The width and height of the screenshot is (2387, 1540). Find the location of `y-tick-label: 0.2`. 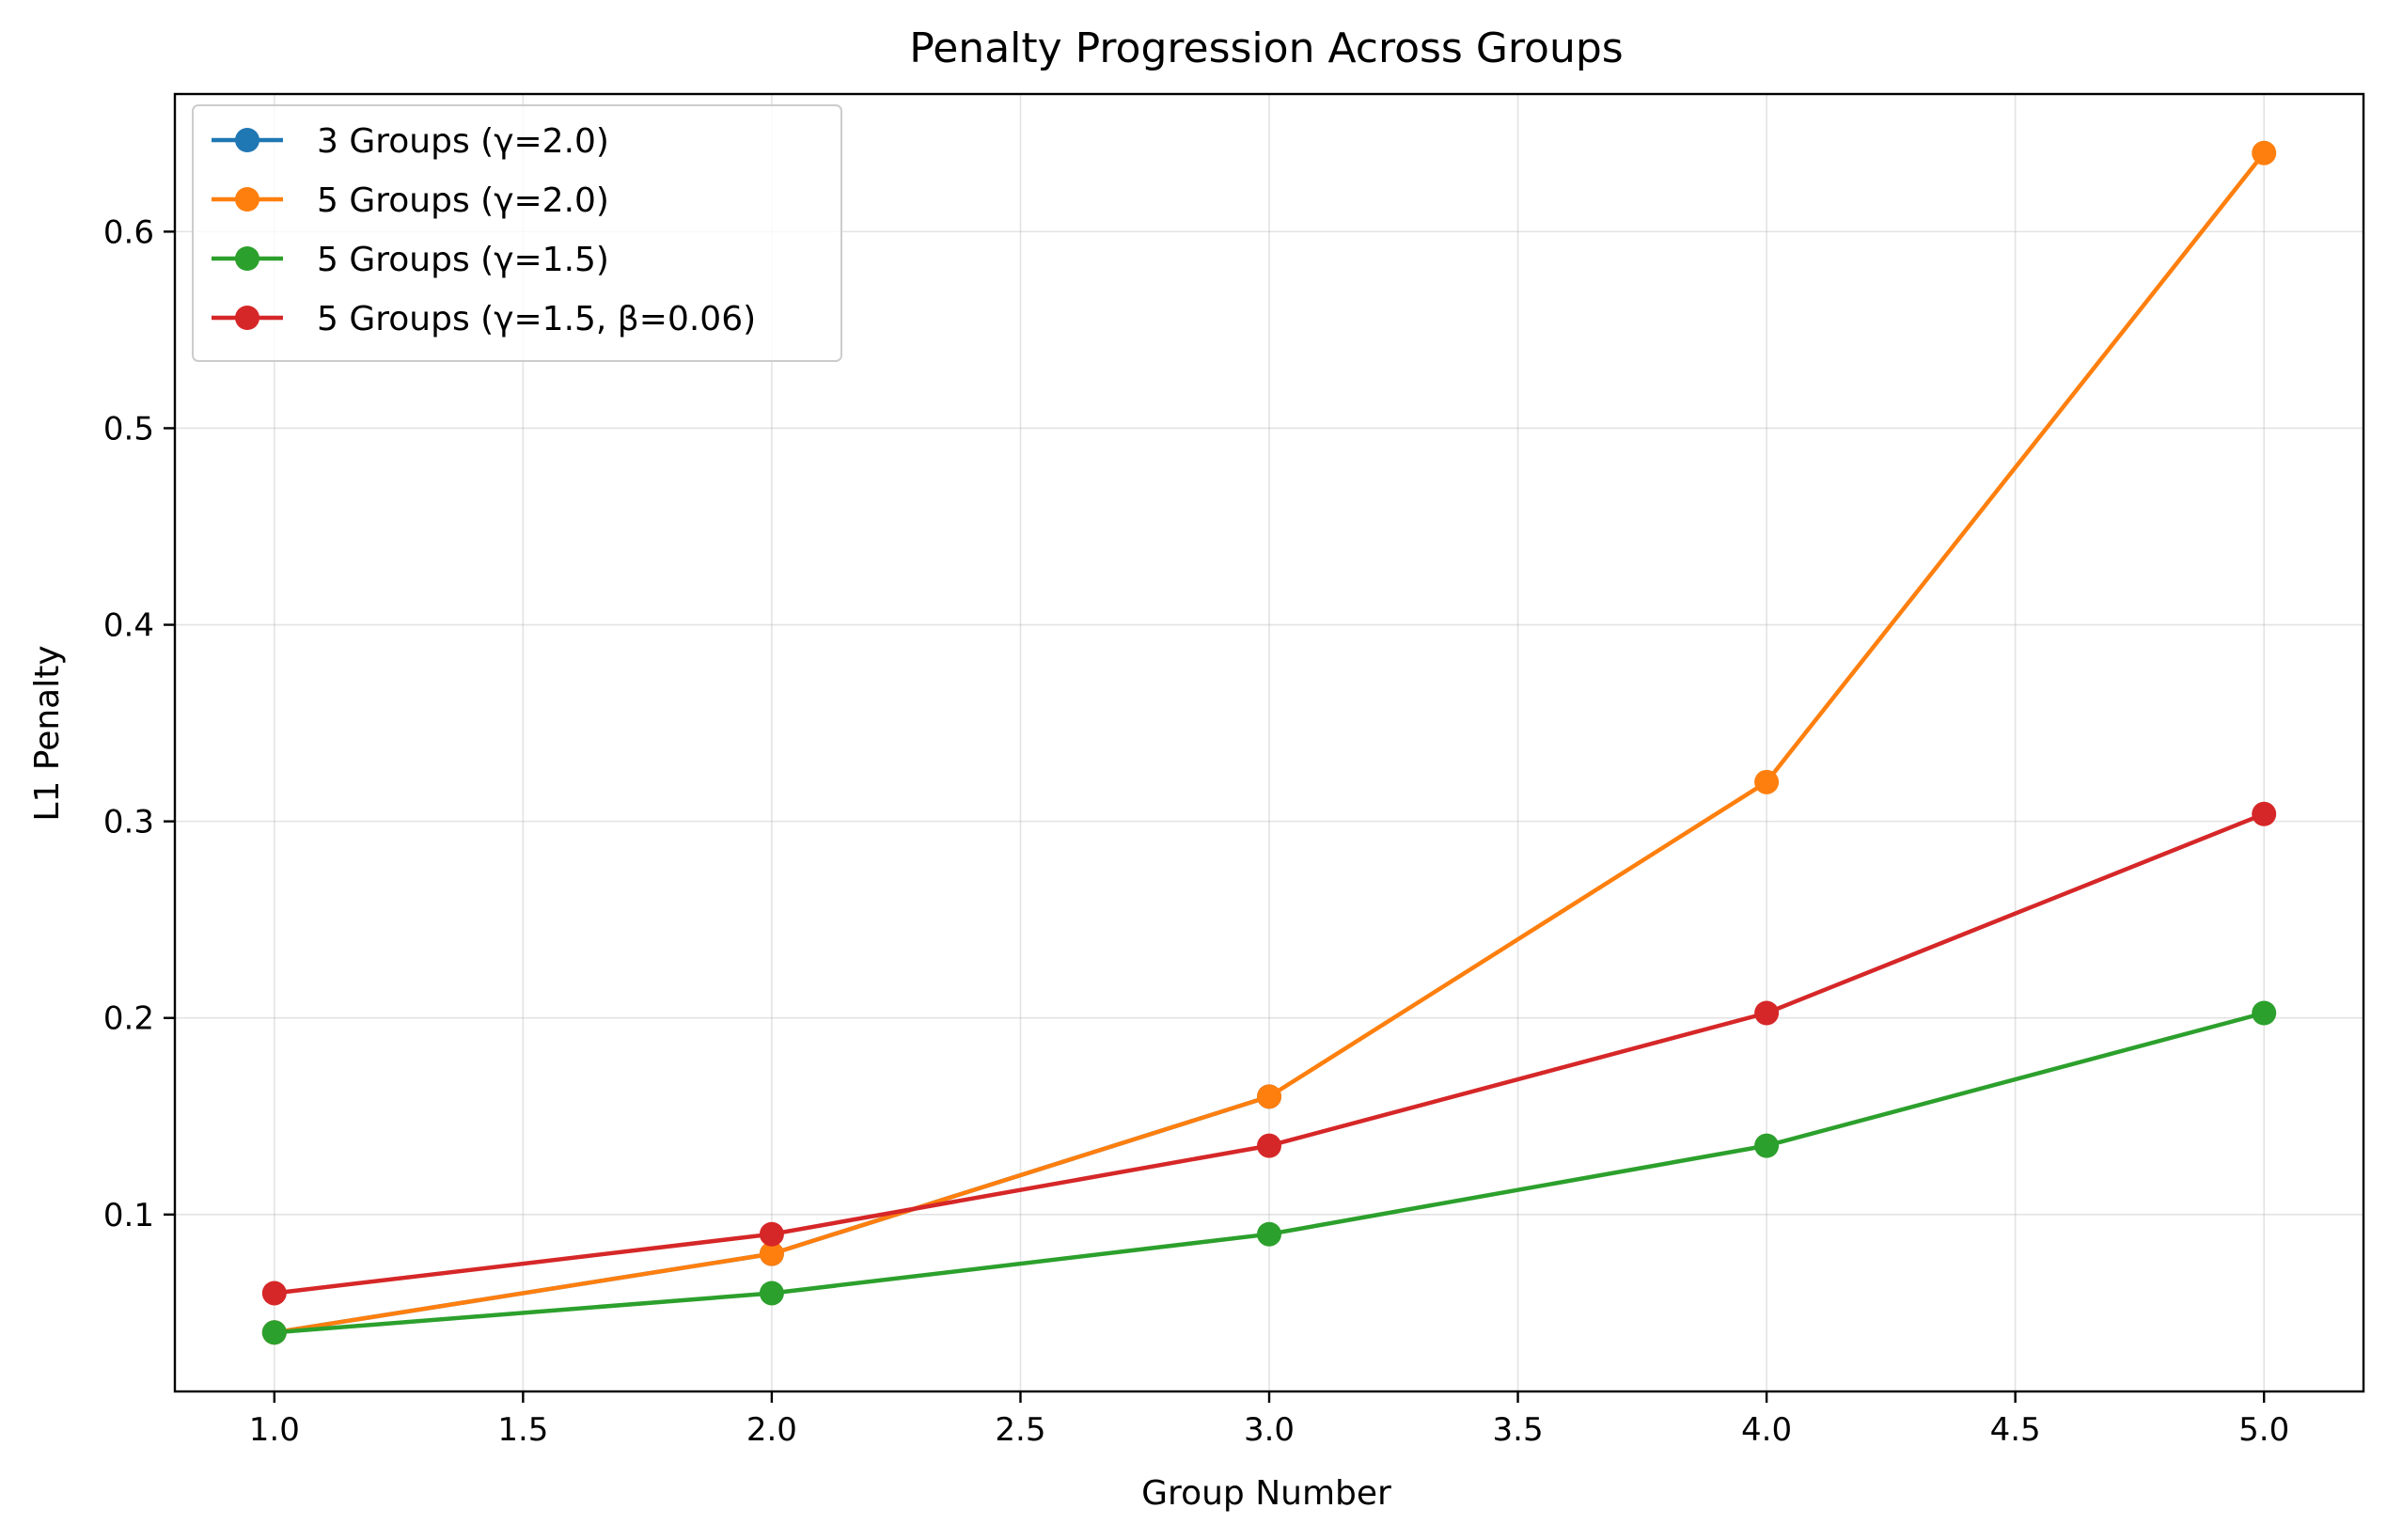

y-tick-label: 0.2 is located at coordinates (128, 1019).